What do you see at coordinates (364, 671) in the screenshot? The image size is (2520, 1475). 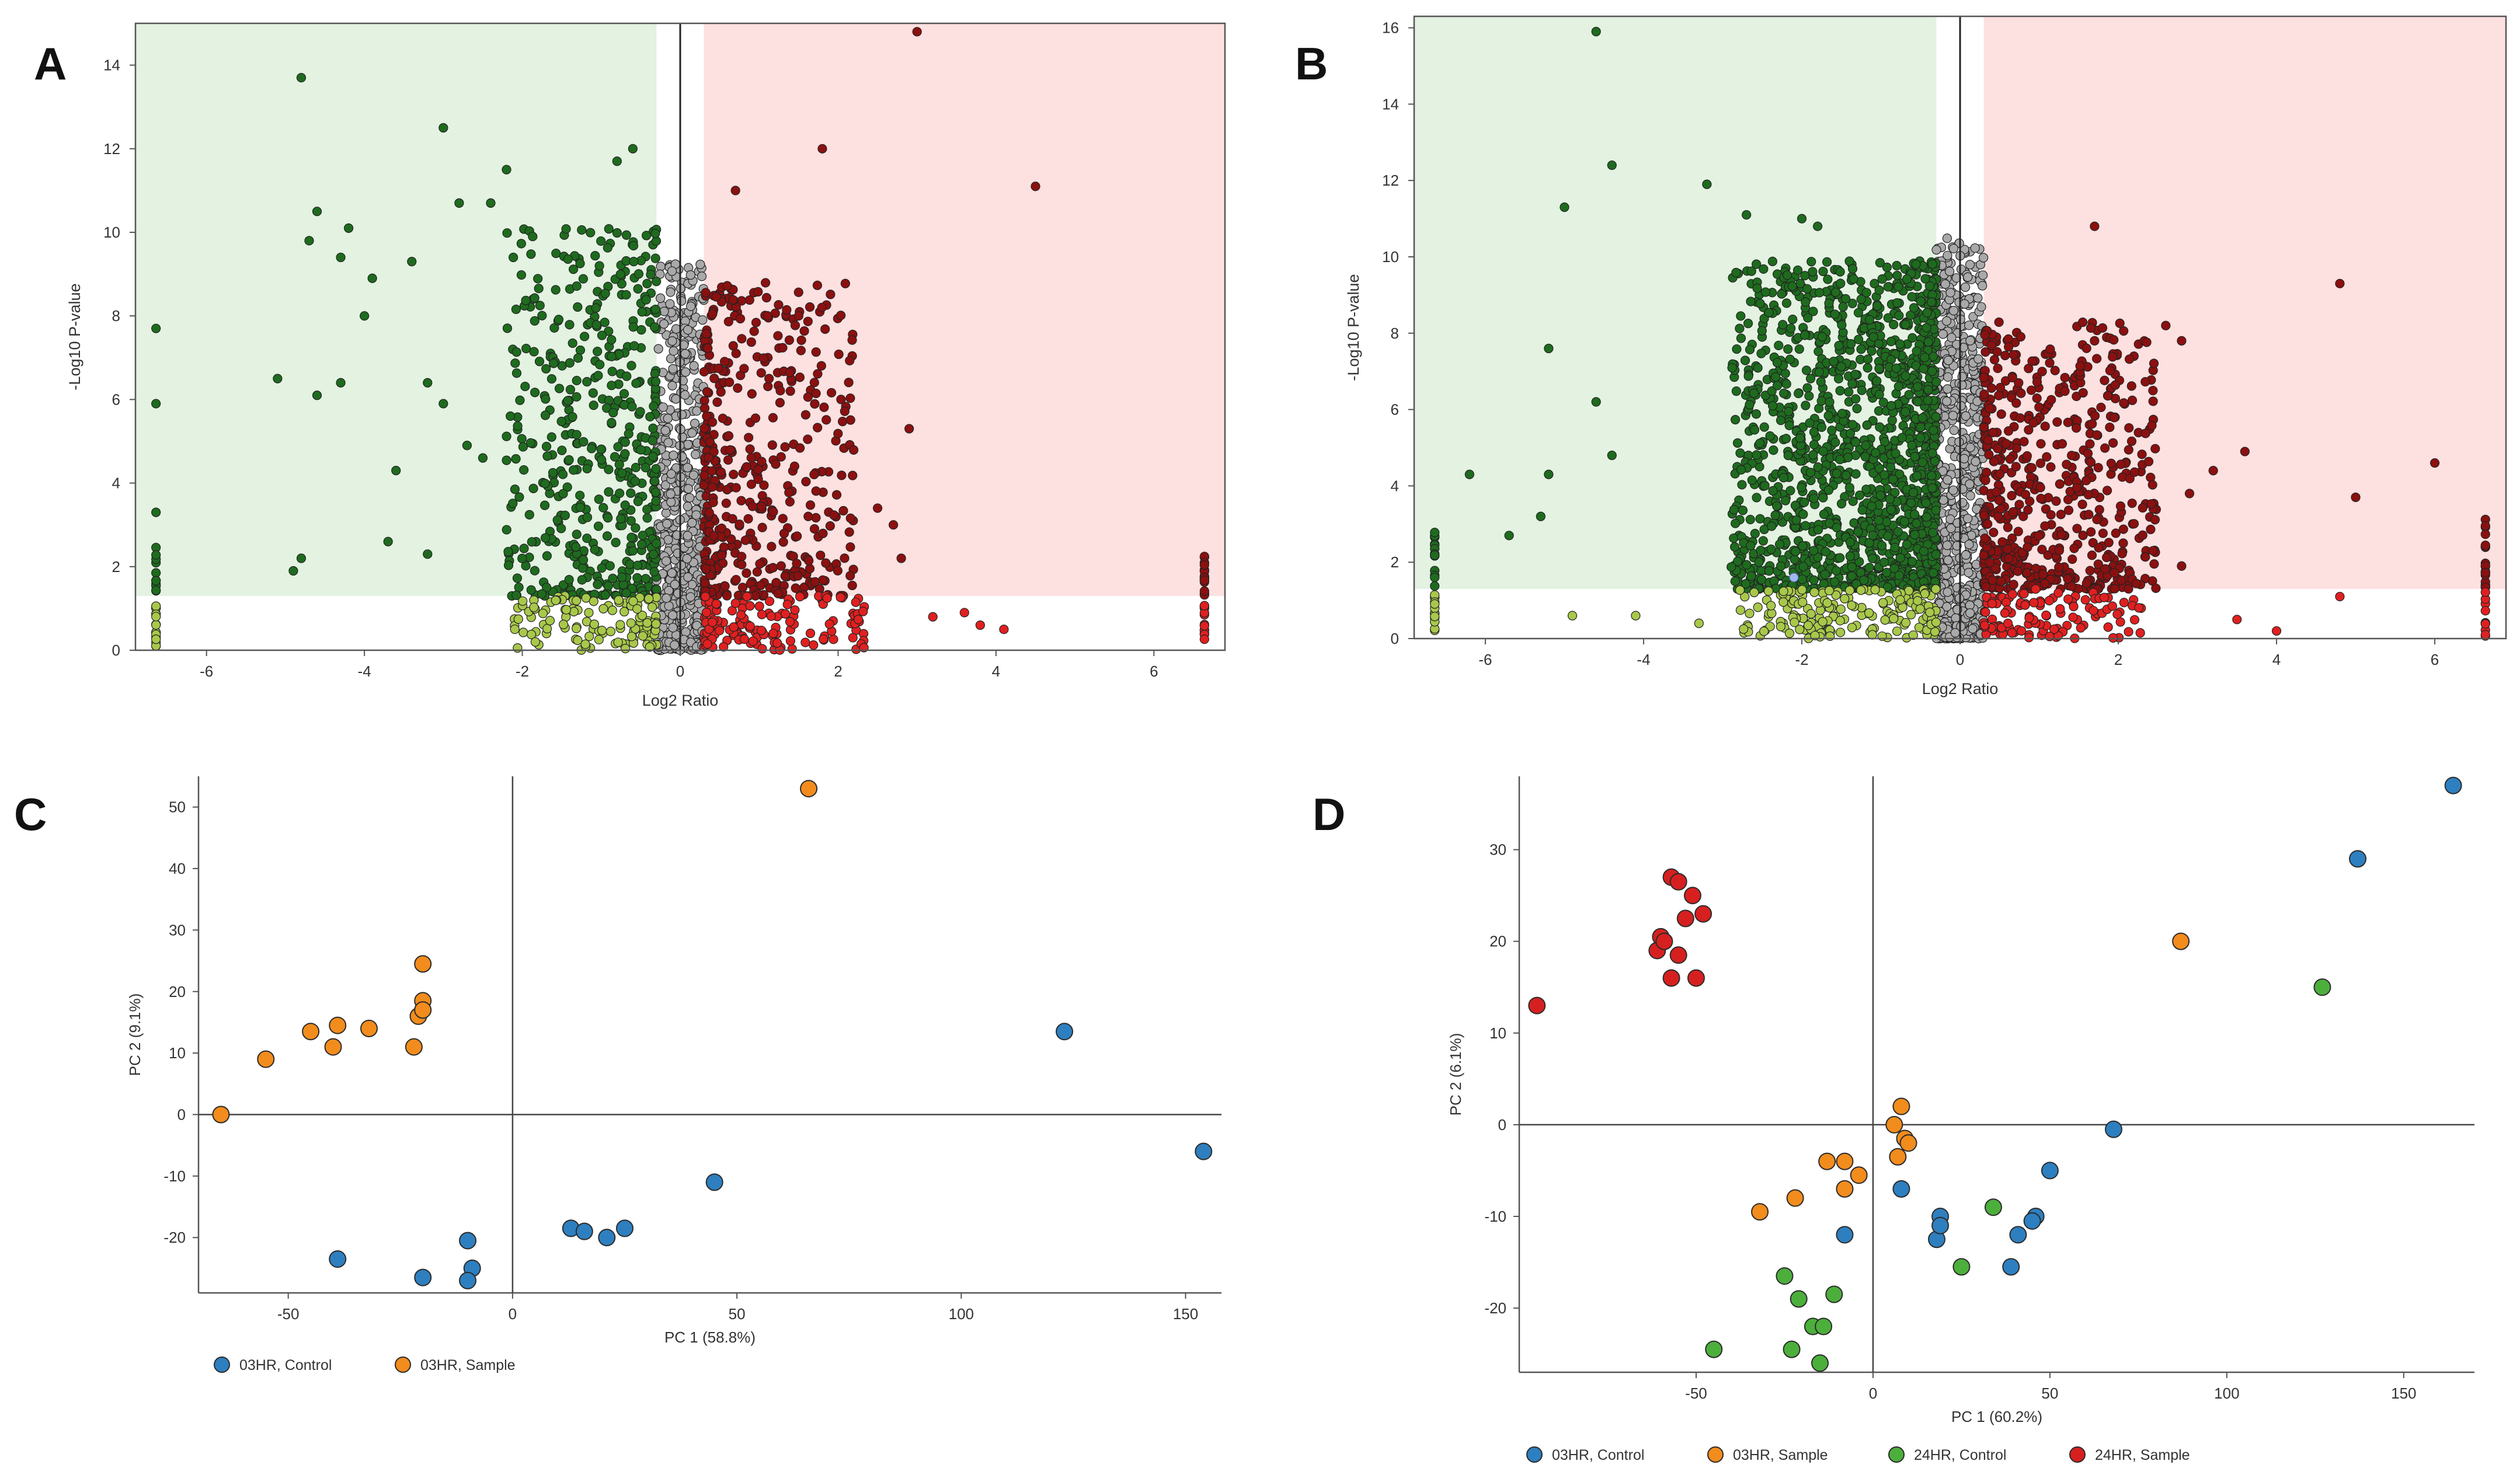 I see `x-tick-label: -4` at bounding box center [364, 671].